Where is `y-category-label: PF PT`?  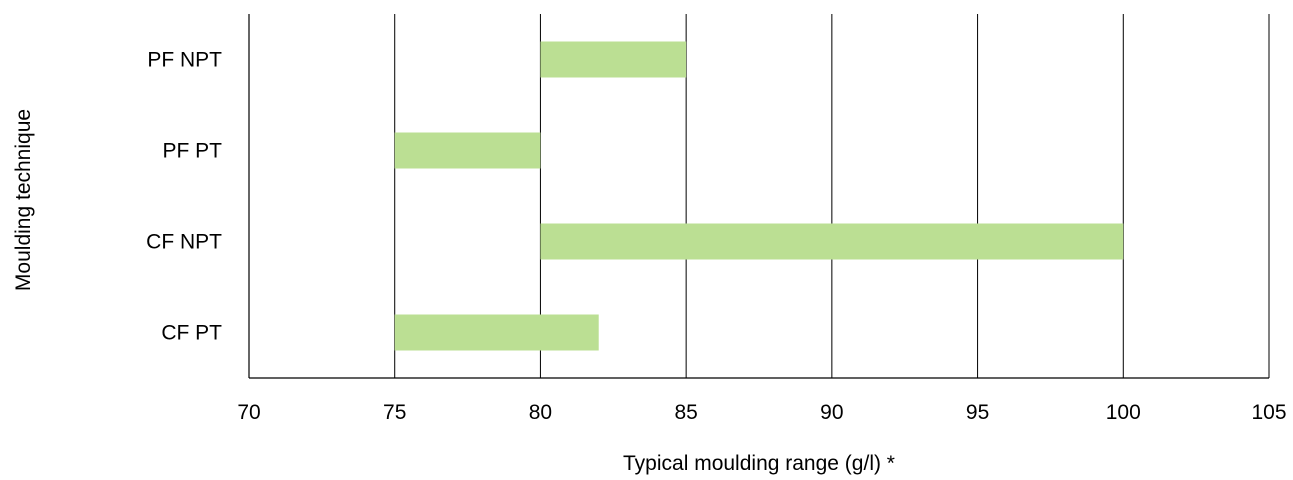 y-category-label: PF PT is located at coordinates (192, 151).